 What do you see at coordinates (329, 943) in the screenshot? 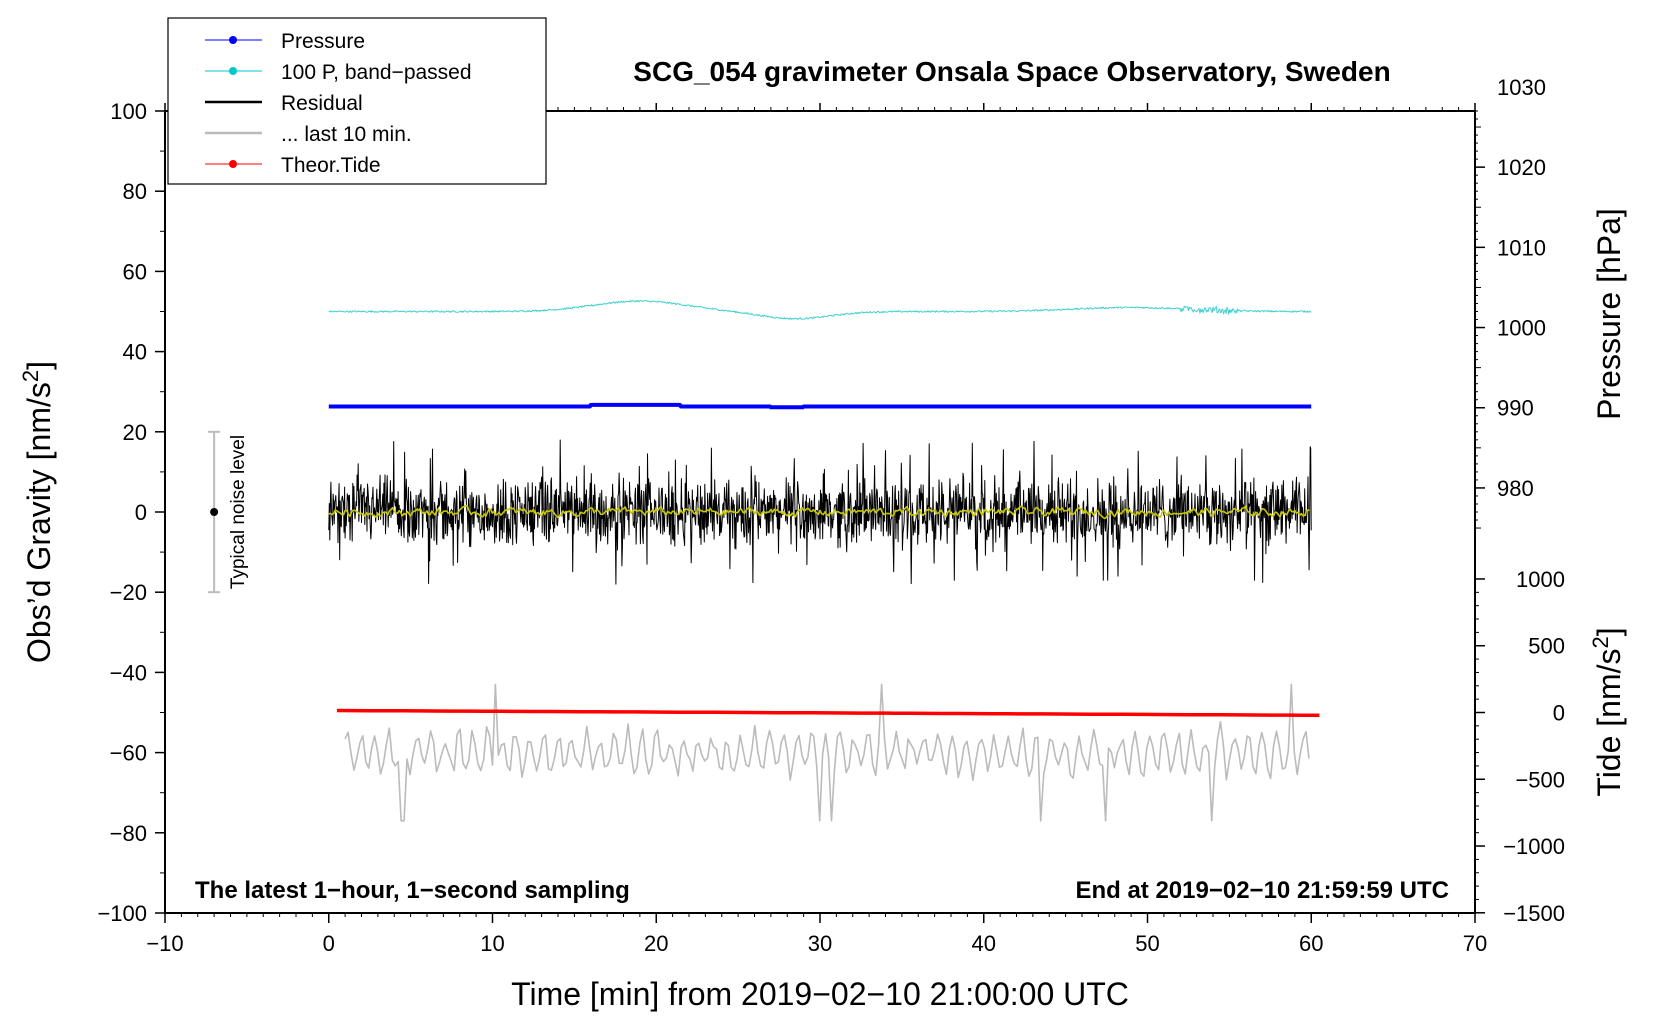
I see `x-tick-label: 0` at bounding box center [329, 943].